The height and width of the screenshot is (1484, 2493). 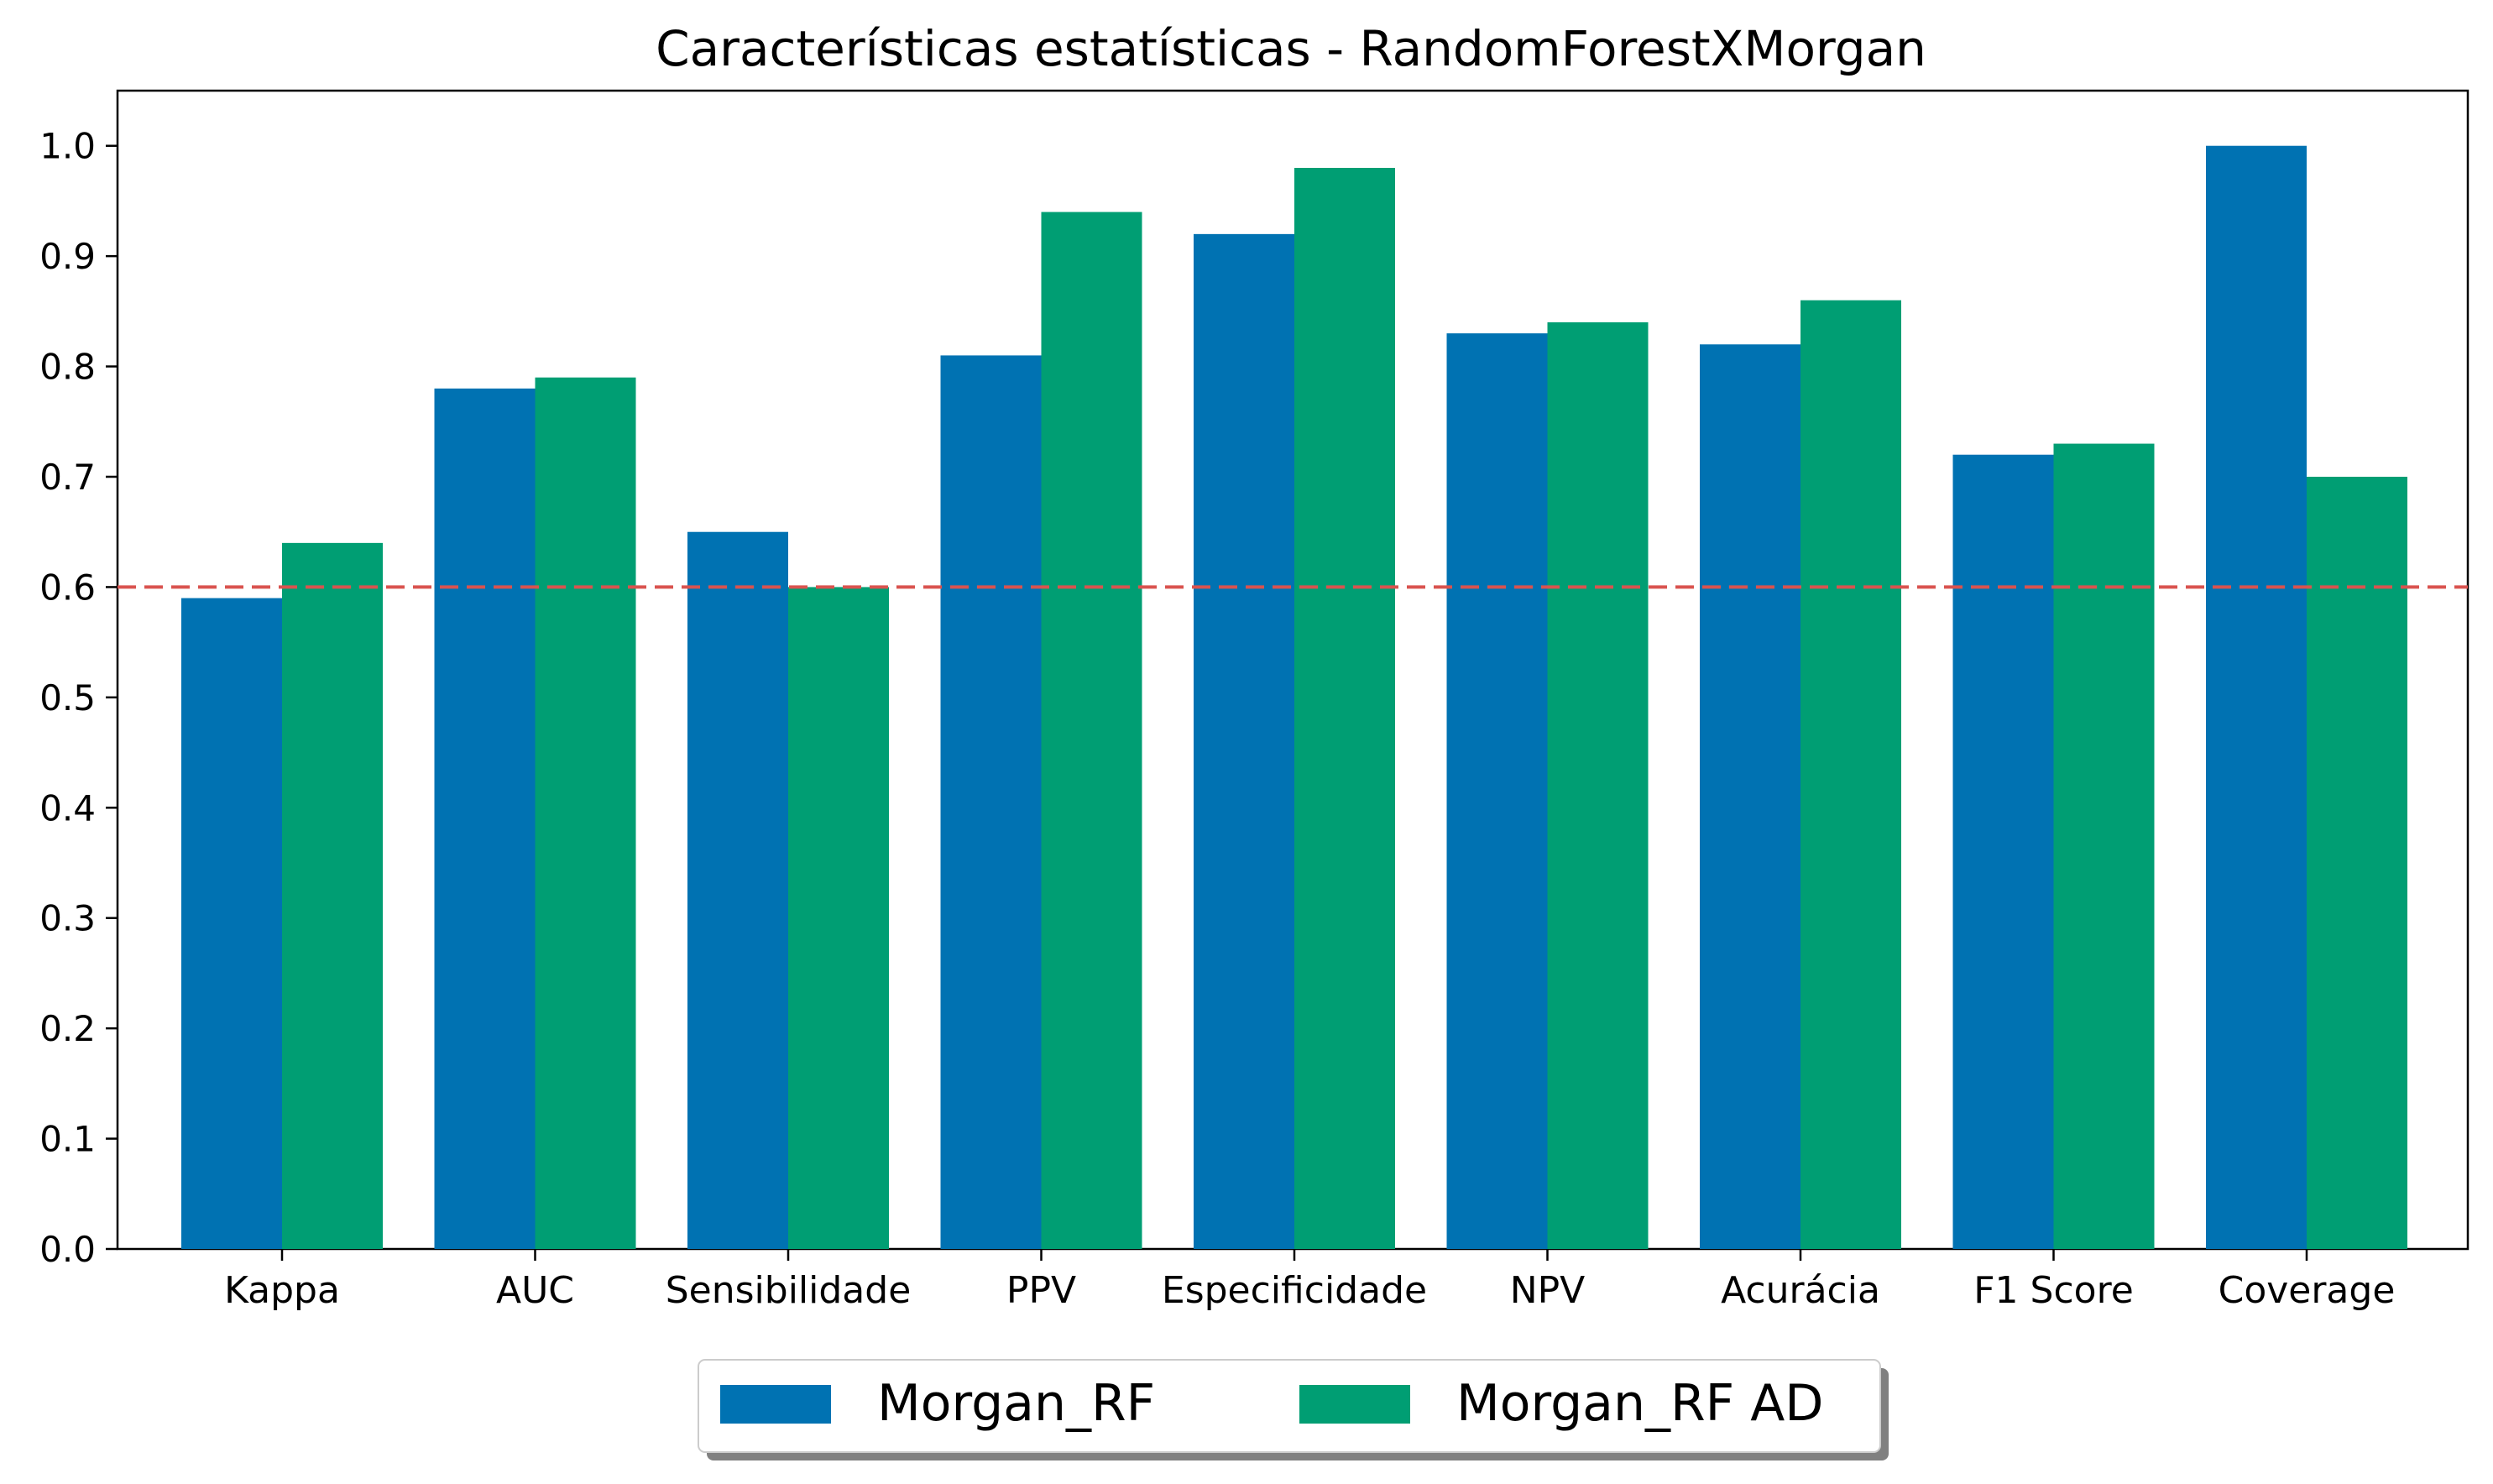 I want to click on x-tick-label-coverage: Coverage, so click(x=2307, y=1290).